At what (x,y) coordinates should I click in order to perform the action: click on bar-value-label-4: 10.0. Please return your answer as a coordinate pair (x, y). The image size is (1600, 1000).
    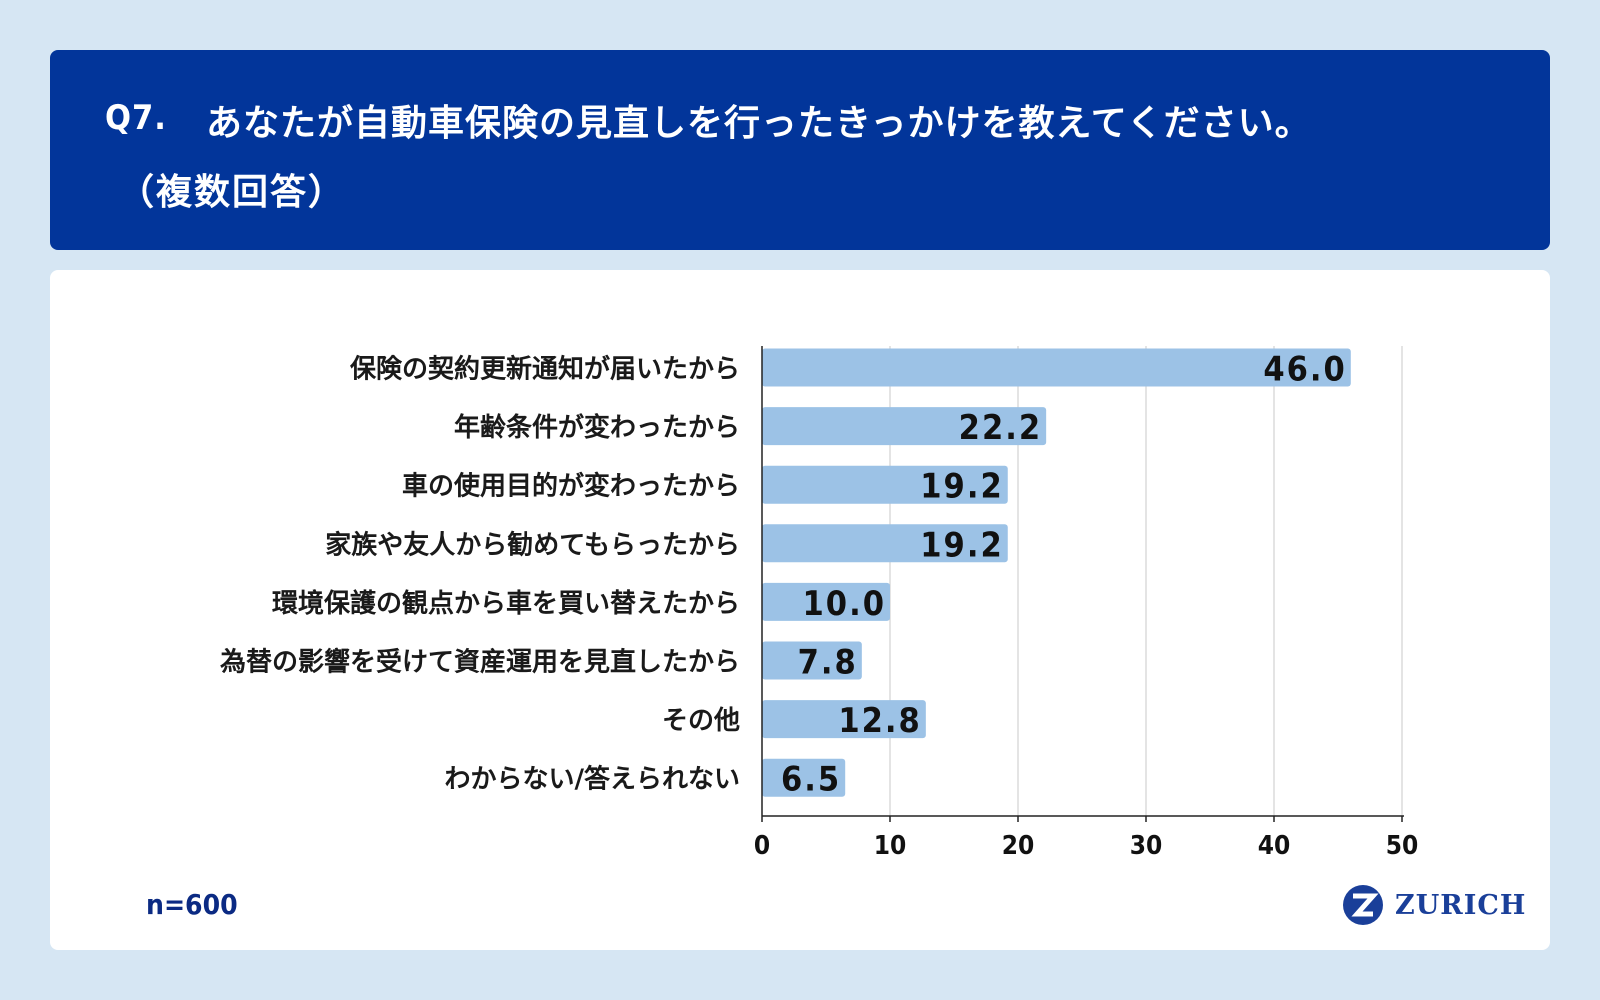
    Looking at the image, I should click on (844, 604).